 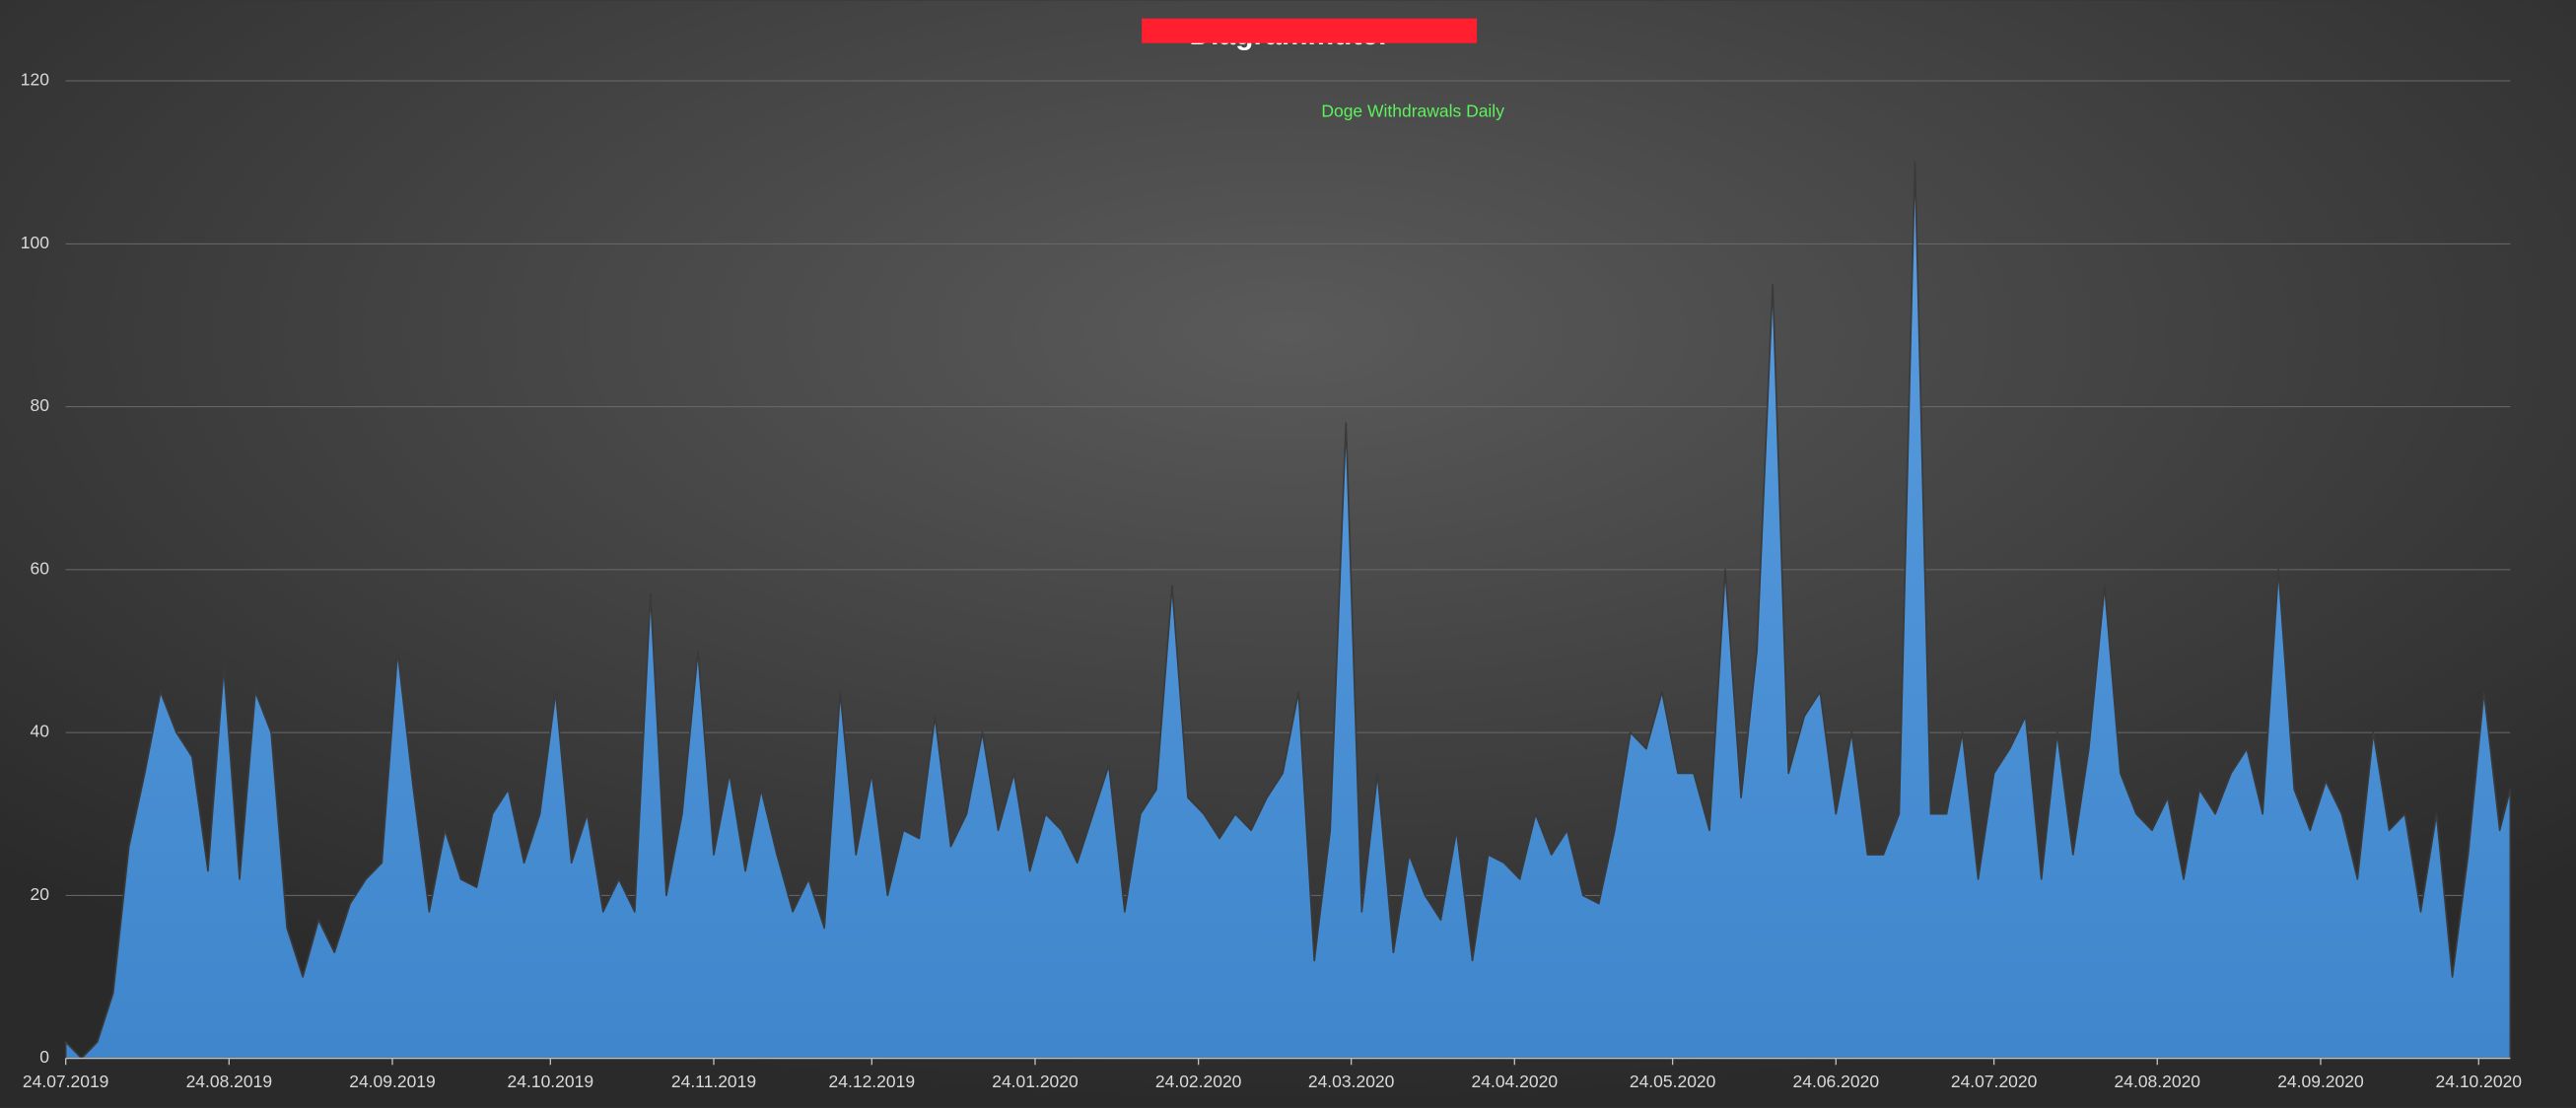 What do you see at coordinates (393, 1081) in the screenshot?
I see `x-tick-label: 24.09.2019` at bounding box center [393, 1081].